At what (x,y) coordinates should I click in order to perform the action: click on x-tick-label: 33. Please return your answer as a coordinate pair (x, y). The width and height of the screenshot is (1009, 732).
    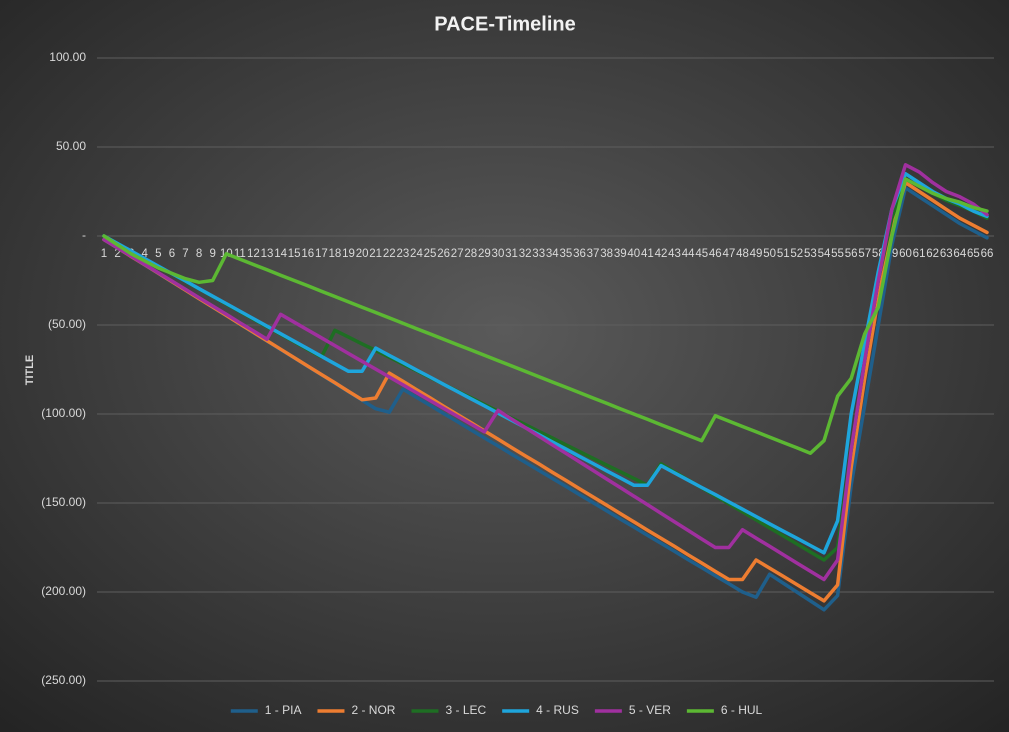
    Looking at the image, I should click on (538, 254).